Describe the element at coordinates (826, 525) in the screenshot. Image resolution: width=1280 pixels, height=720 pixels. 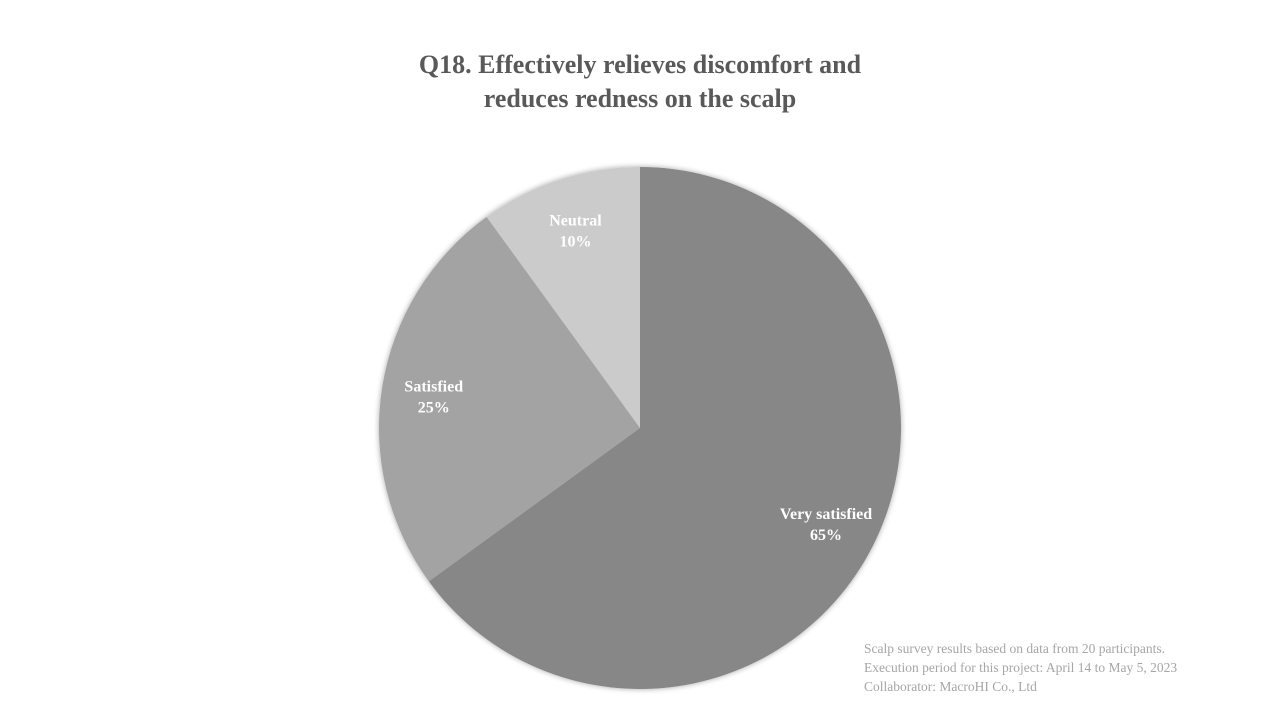
I see `slice-label-very-satisfied: Very satisfied 65%` at that location.